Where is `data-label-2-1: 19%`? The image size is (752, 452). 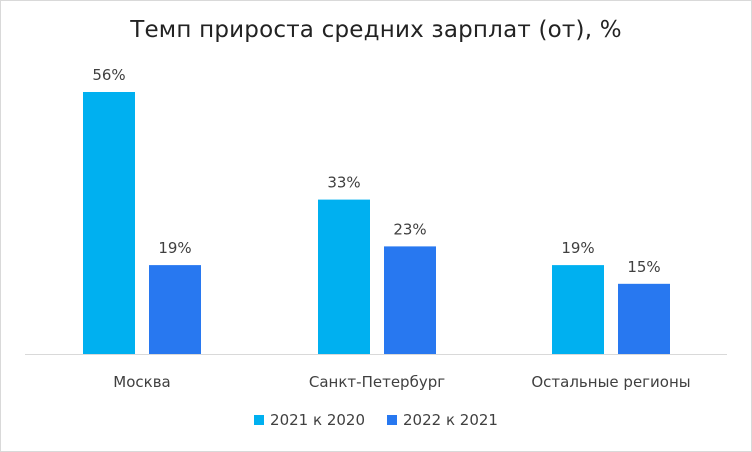 data-label-2-1: 19% is located at coordinates (174, 248).